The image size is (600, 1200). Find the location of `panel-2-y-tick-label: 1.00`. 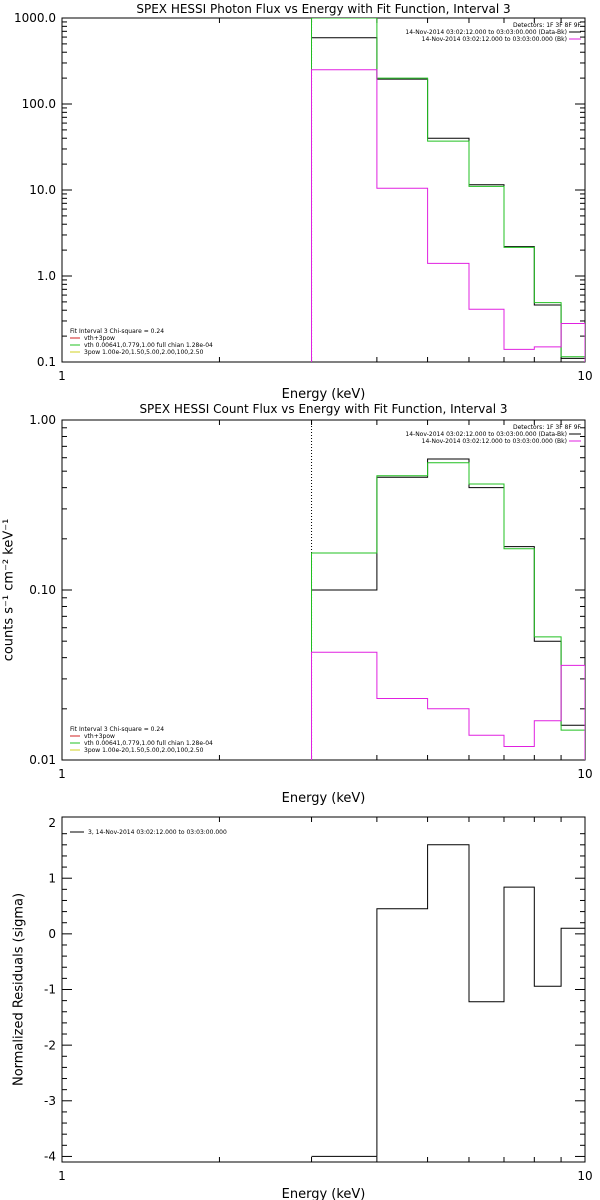

panel-2-y-tick-label: 1.00 is located at coordinates (42, 420).